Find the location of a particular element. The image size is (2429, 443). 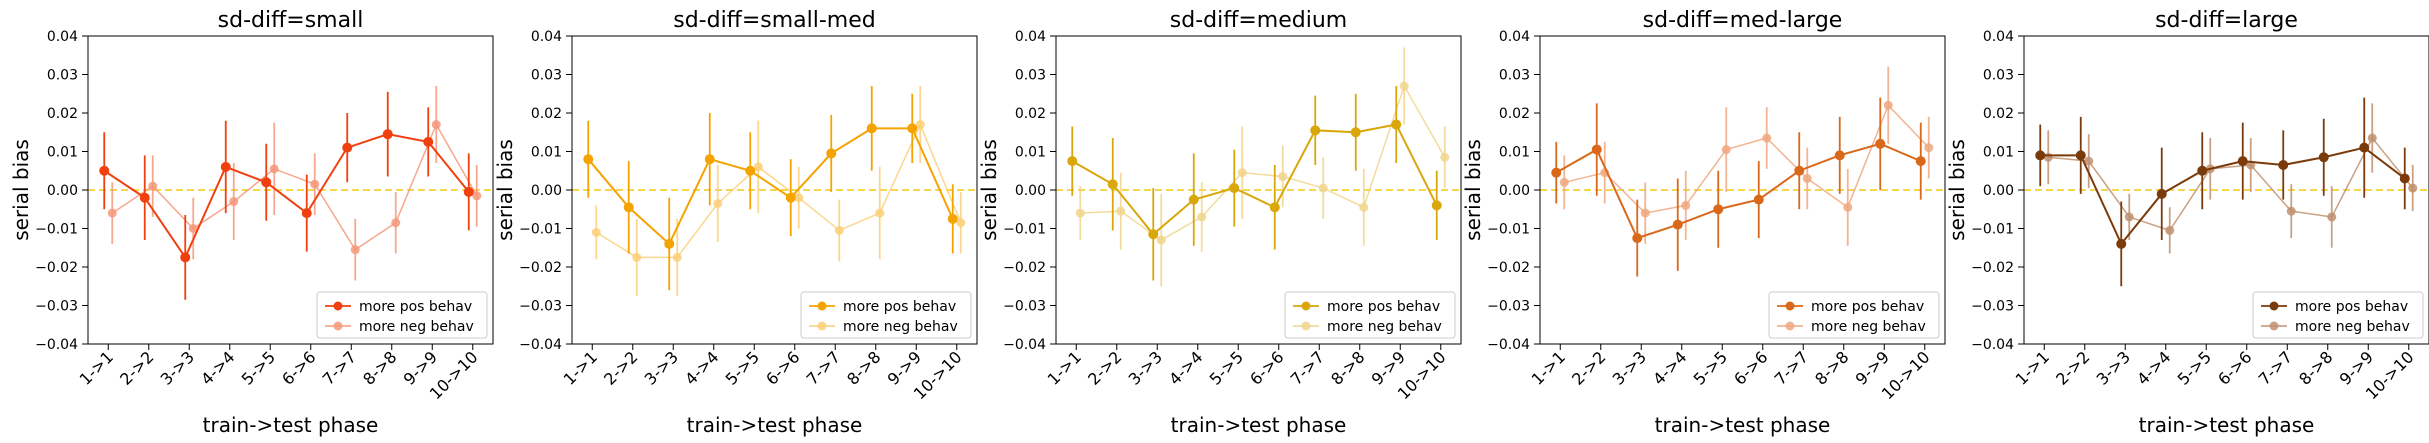

x-tick-label: 8->8 is located at coordinates (1347, 367).